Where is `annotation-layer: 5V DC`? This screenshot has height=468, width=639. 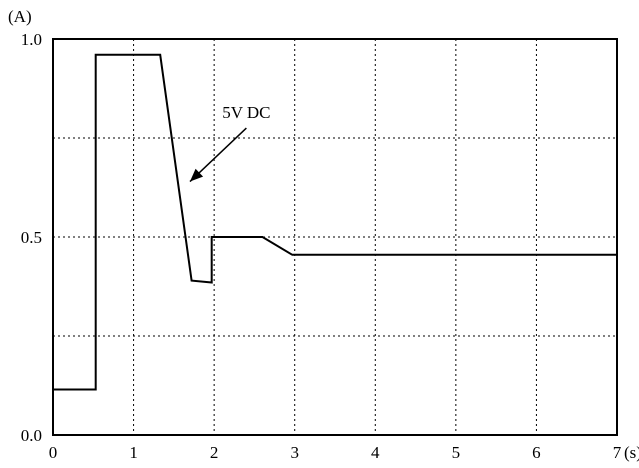
annotation-layer: 5V DC is located at coordinates (230, 143).